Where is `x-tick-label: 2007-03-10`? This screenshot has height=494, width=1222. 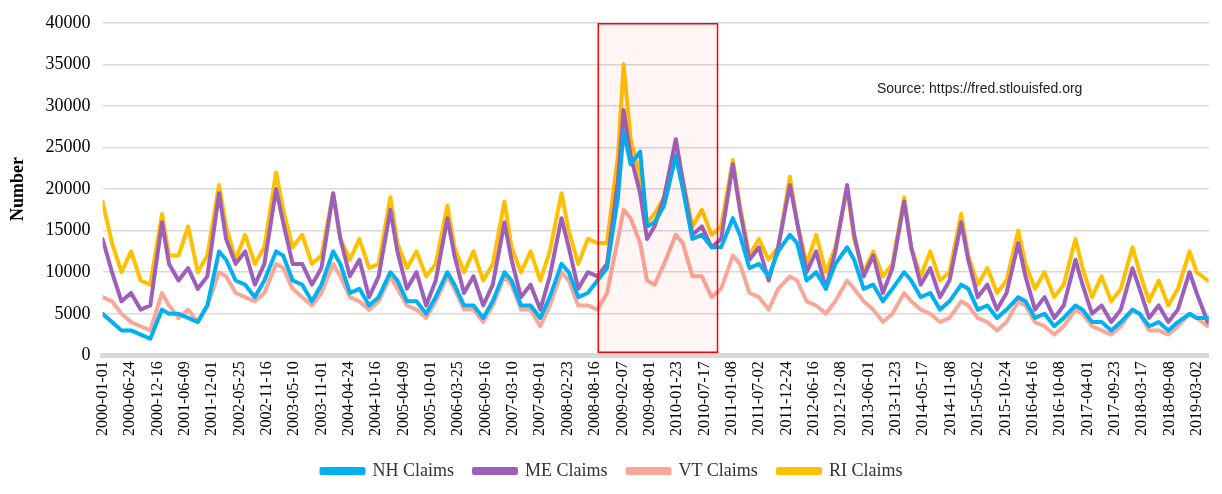
x-tick-label: 2007-03-10 is located at coordinates (512, 398).